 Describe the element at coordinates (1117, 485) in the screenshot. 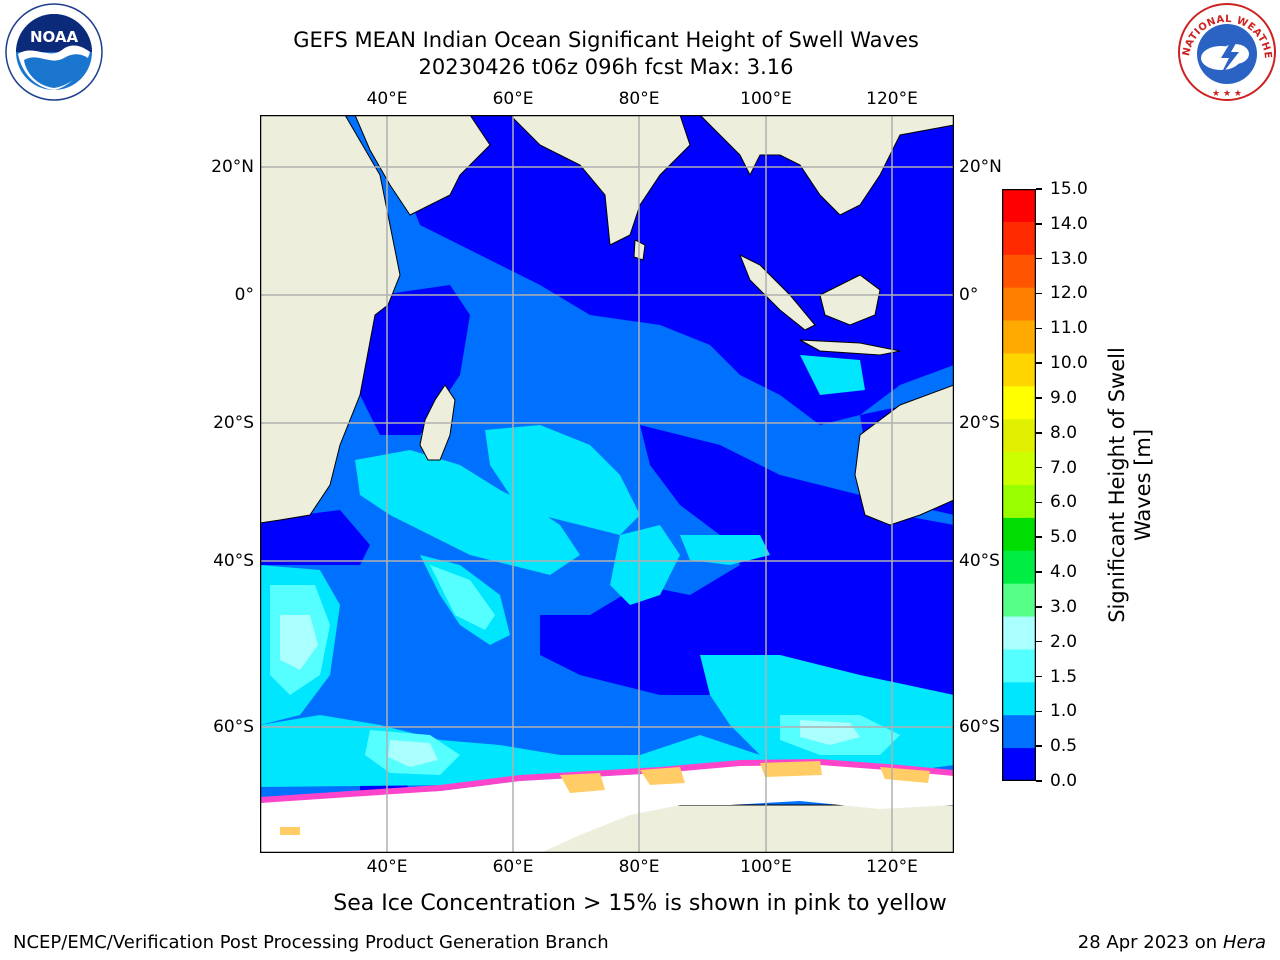

I see `colorbar-label-line1: Significant Height of Swell` at that location.